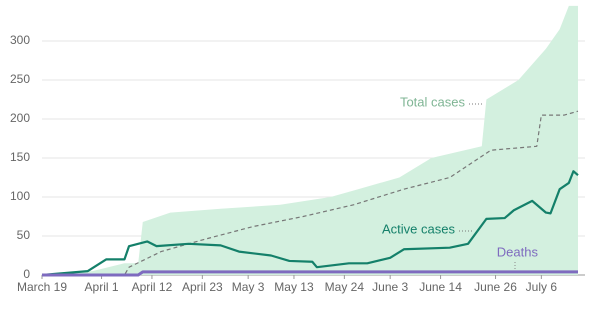 The width and height of the screenshot is (600, 314). I want to click on x-tick-label: April 1, so click(102, 287).